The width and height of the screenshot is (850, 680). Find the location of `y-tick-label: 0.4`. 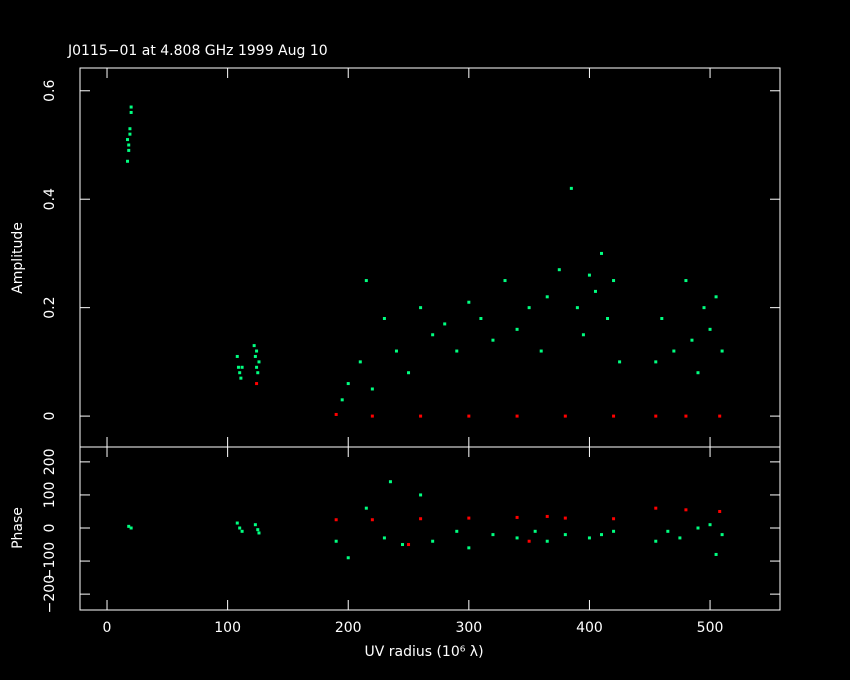

y-tick-label: 0.4 is located at coordinates (50, 199).